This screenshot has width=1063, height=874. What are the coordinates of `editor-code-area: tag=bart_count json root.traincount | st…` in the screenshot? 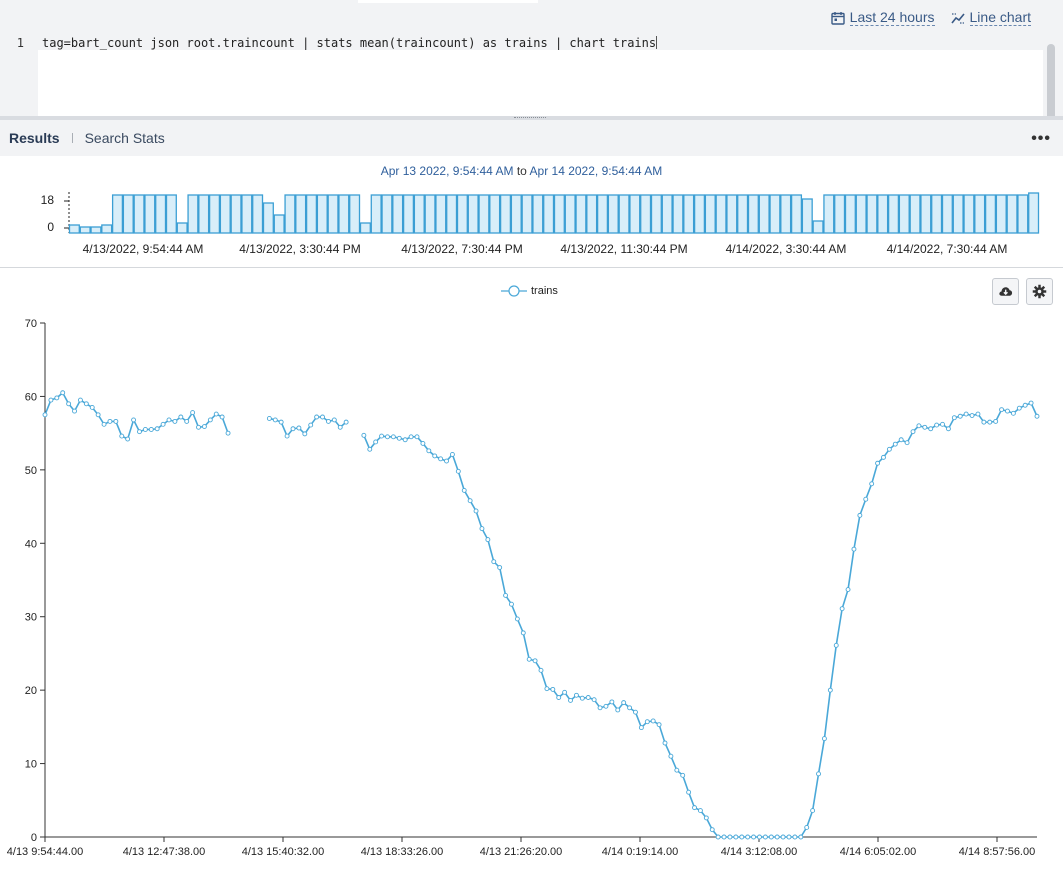 It's located at (540, 76).